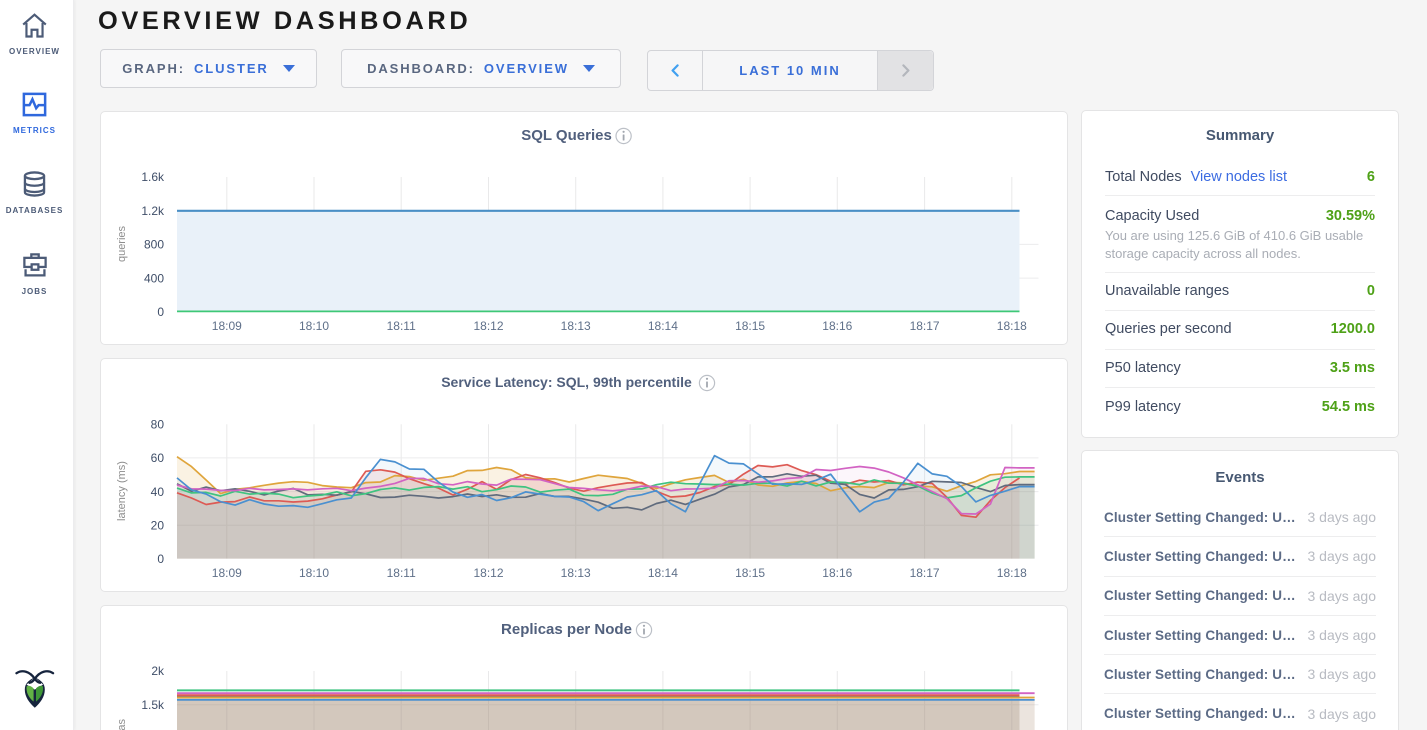 The width and height of the screenshot is (1427, 730). I want to click on svg-text: 80, so click(158, 425).